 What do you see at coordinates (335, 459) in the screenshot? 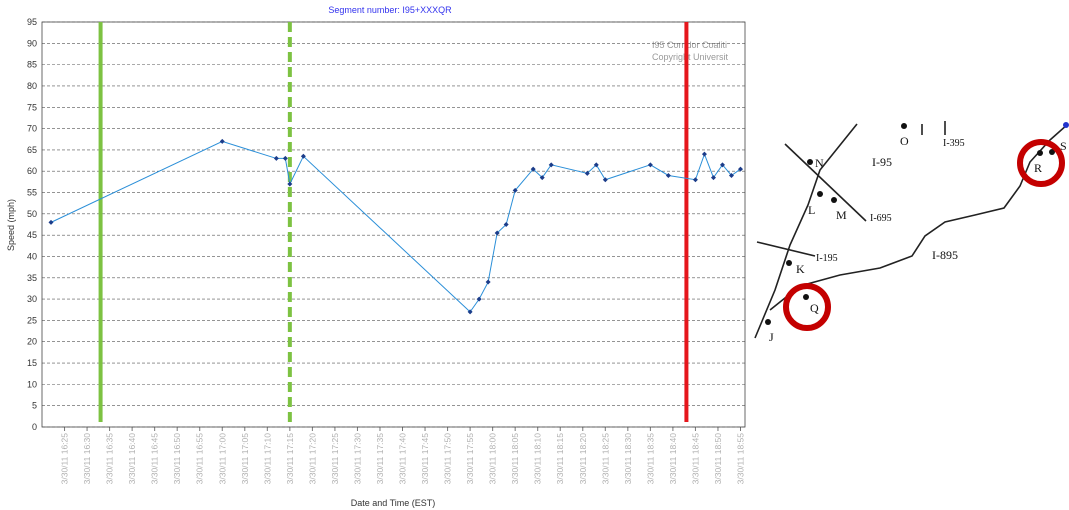
I see `x-tick-label: 3/30/11 17:25` at bounding box center [335, 459].